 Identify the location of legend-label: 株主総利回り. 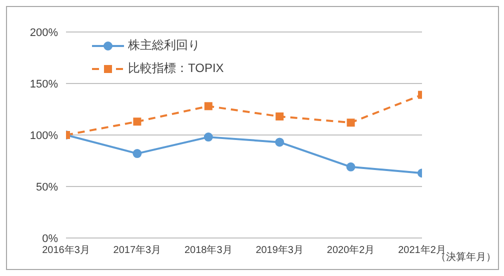
(164, 45).